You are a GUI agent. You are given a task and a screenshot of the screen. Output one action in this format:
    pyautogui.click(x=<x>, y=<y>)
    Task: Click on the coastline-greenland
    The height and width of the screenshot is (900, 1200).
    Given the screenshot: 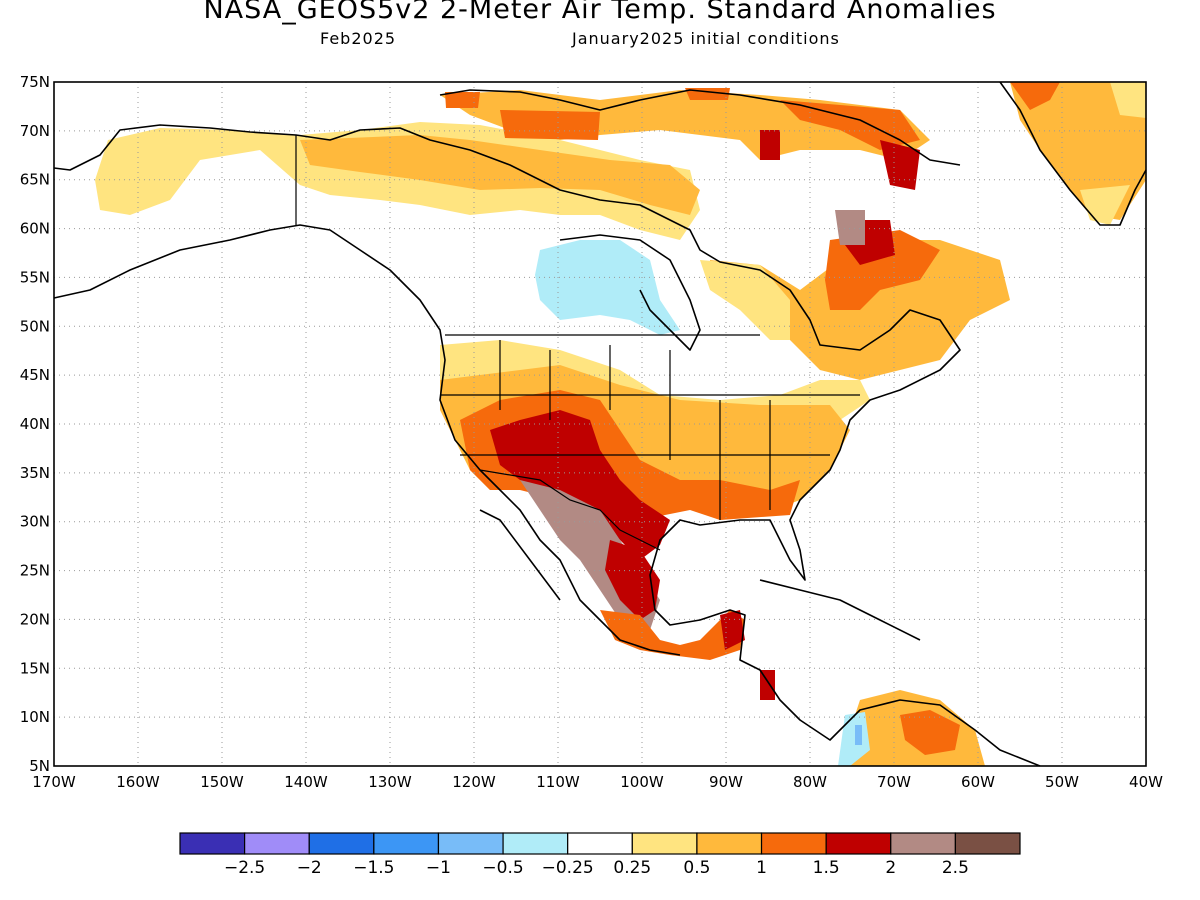 What is the action you would take?
    pyautogui.click(x=1073, y=153)
    